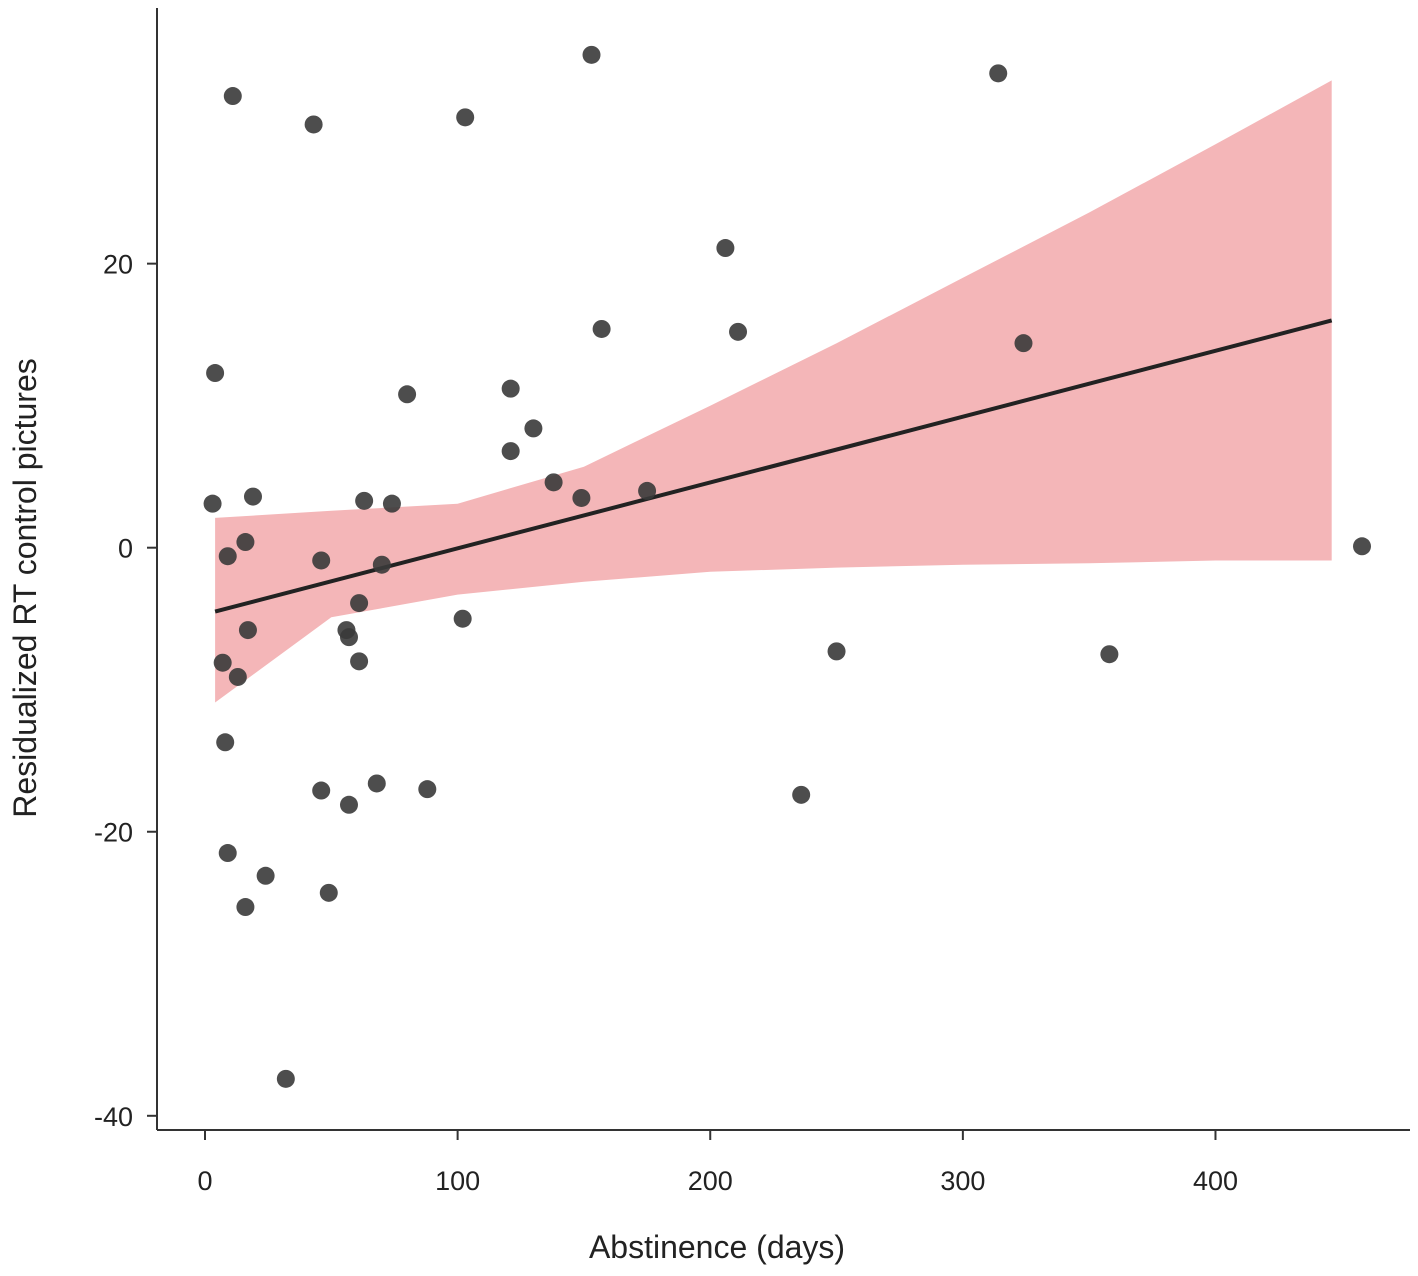 The width and height of the screenshot is (1418, 1276). I want to click on y-tick-label: -20, so click(113, 833).